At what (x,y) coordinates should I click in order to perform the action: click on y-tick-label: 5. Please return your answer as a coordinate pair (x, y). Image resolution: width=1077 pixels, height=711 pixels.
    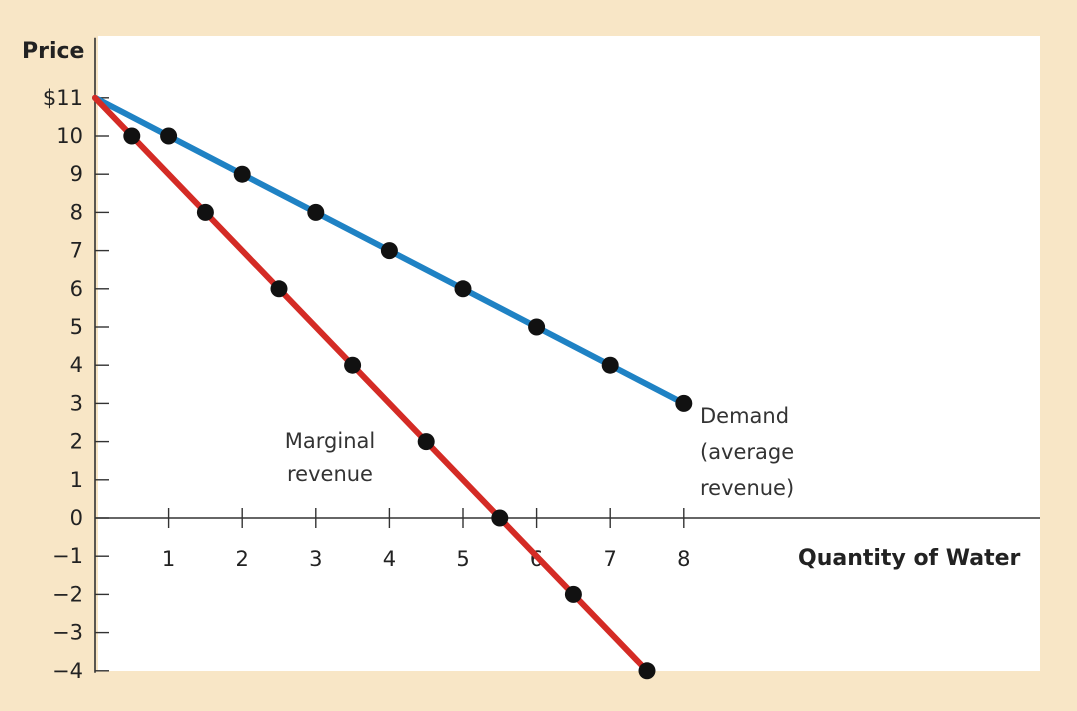
    Looking at the image, I should click on (76, 327).